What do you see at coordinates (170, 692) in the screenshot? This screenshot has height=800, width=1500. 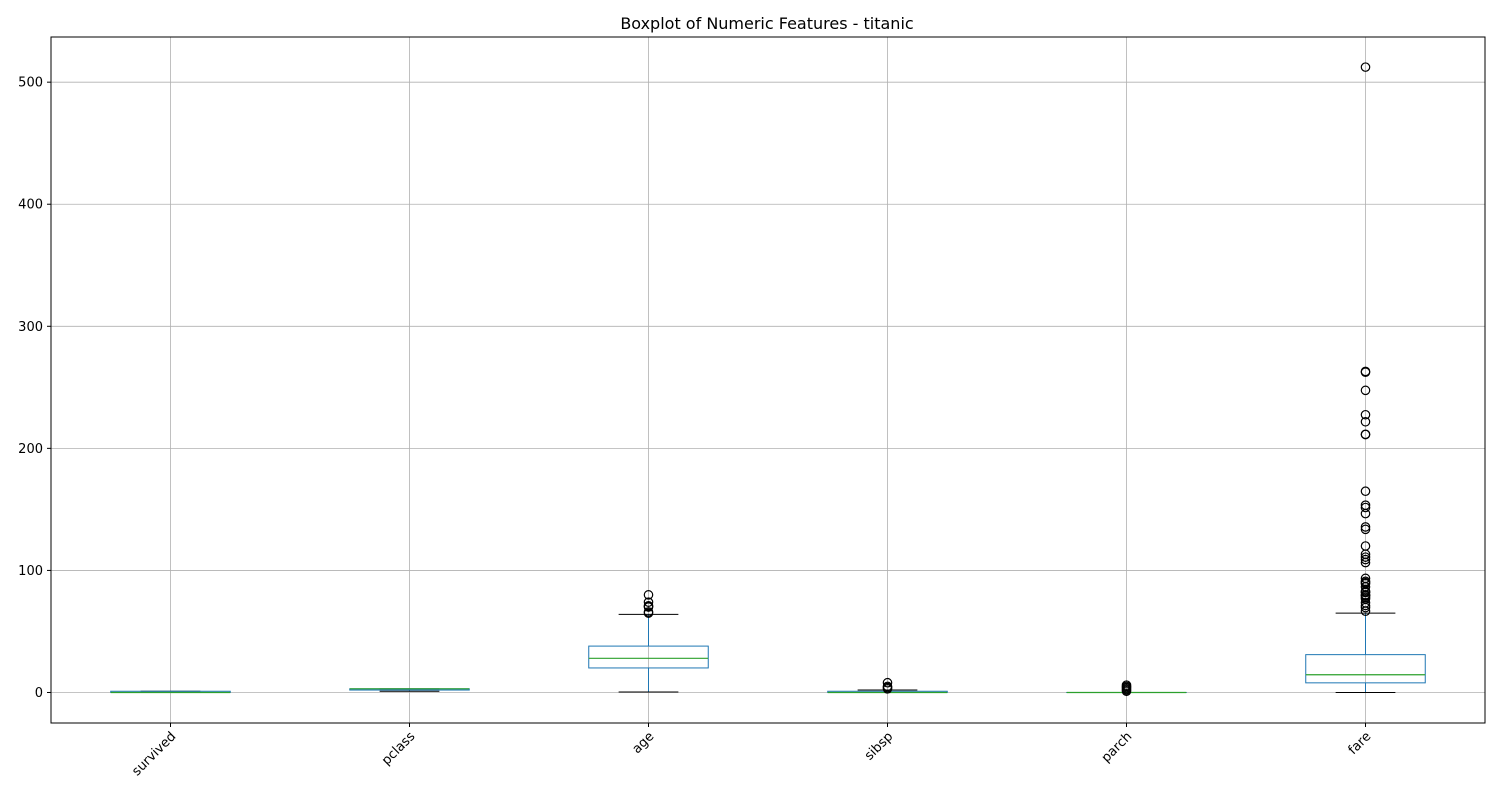 I see `box-survived` at bounding box center [170, 692].